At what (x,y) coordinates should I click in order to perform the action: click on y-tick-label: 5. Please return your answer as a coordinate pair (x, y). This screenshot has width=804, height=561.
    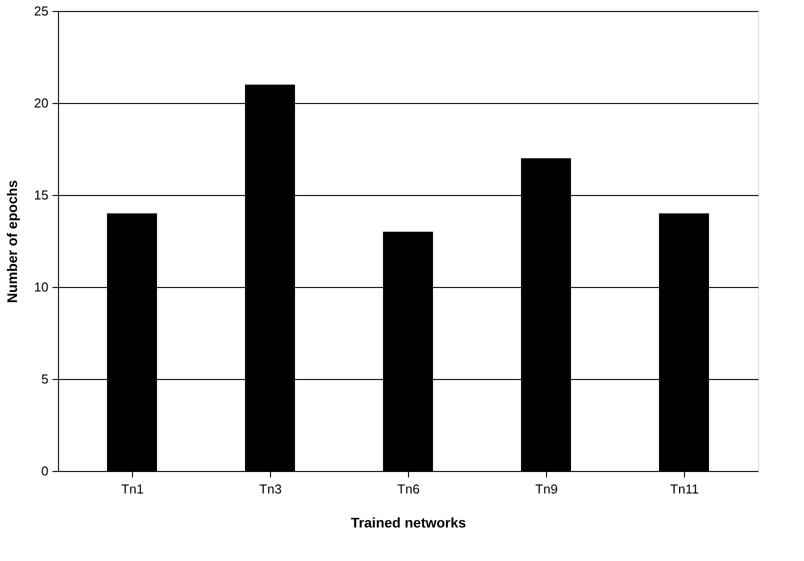
    Looking at the image, I should click on (44, 379).